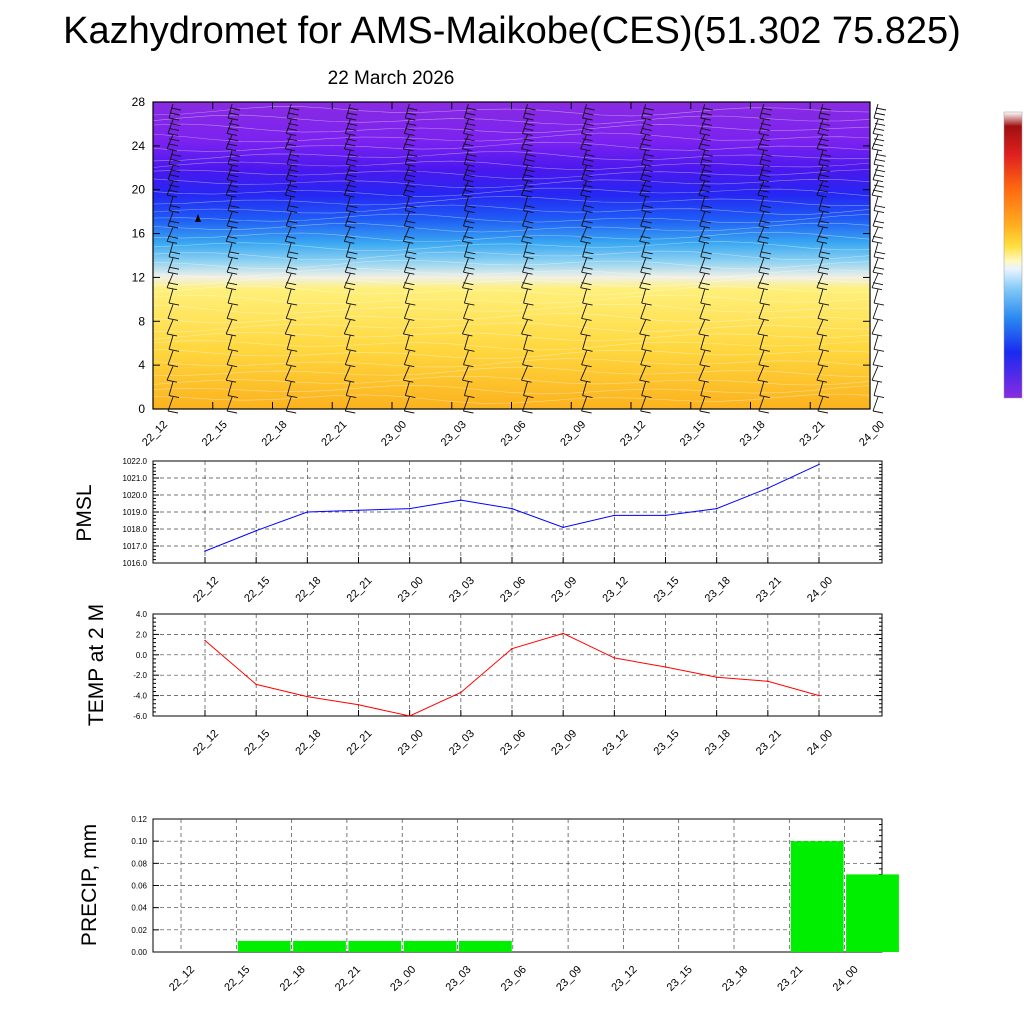 Image resolution: width=1024 pixels, height=1024 pixels. Describe the element at coordinates (872, 434) in the screenshot. I see `heatmap-xtick-label: 24_00` at that location.